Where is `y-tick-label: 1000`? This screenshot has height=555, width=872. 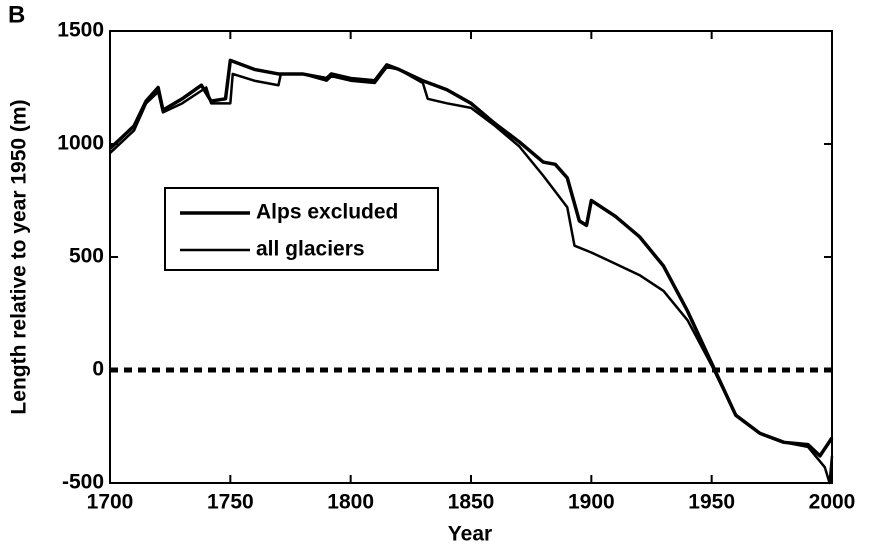 y-tick-label: 1000 is located at coordinates (80, 143).